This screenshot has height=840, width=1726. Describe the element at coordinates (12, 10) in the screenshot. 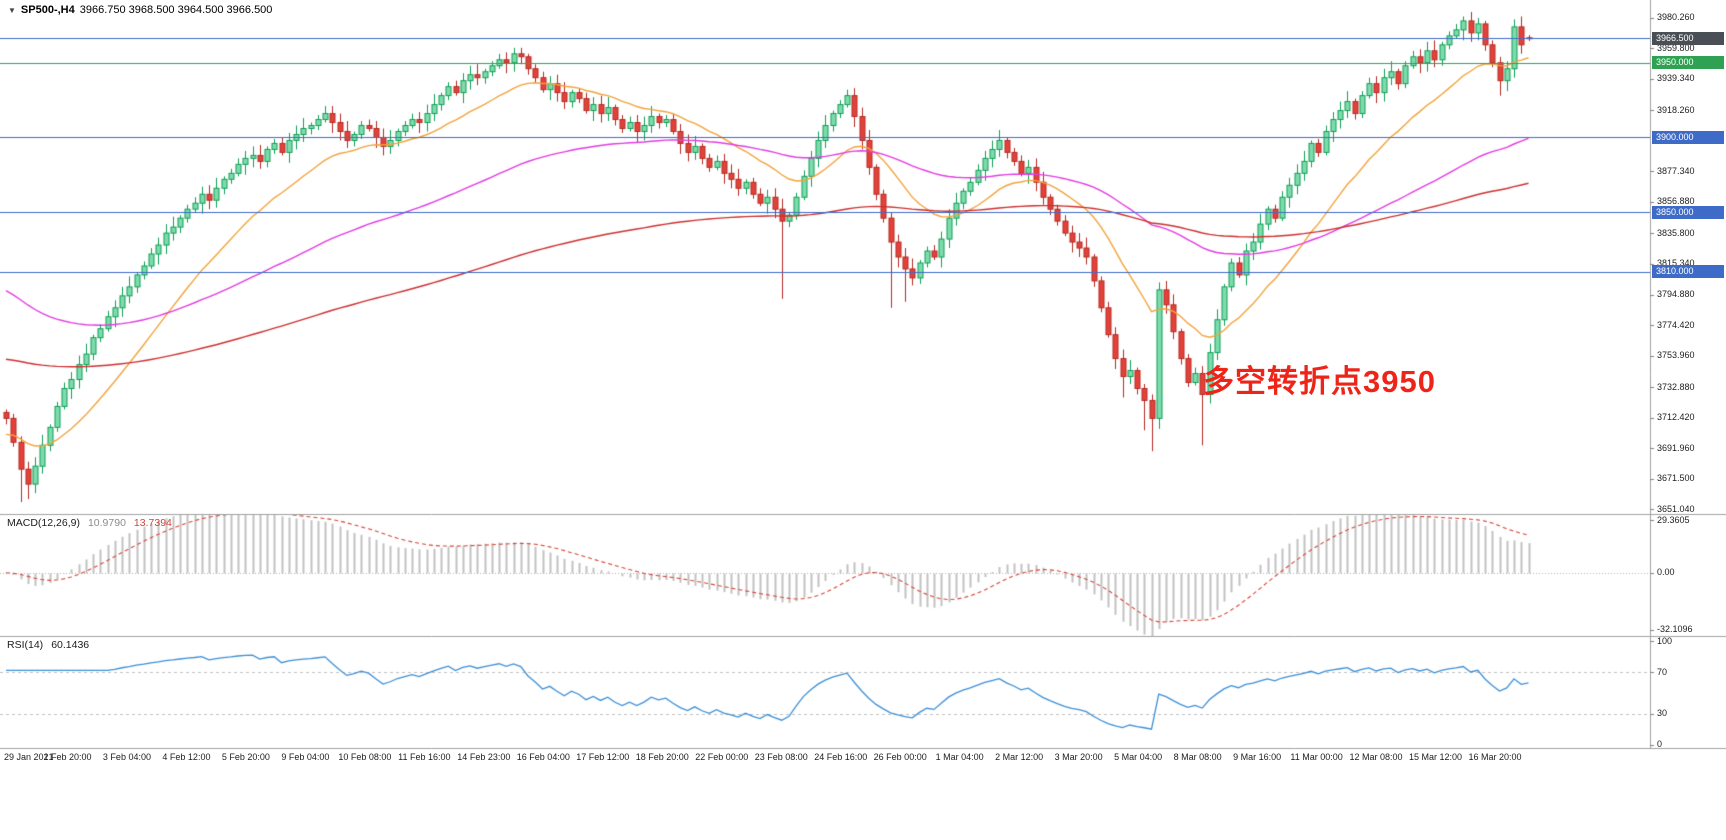

I see `symbol-dropdown-icon: ▼` at that location.